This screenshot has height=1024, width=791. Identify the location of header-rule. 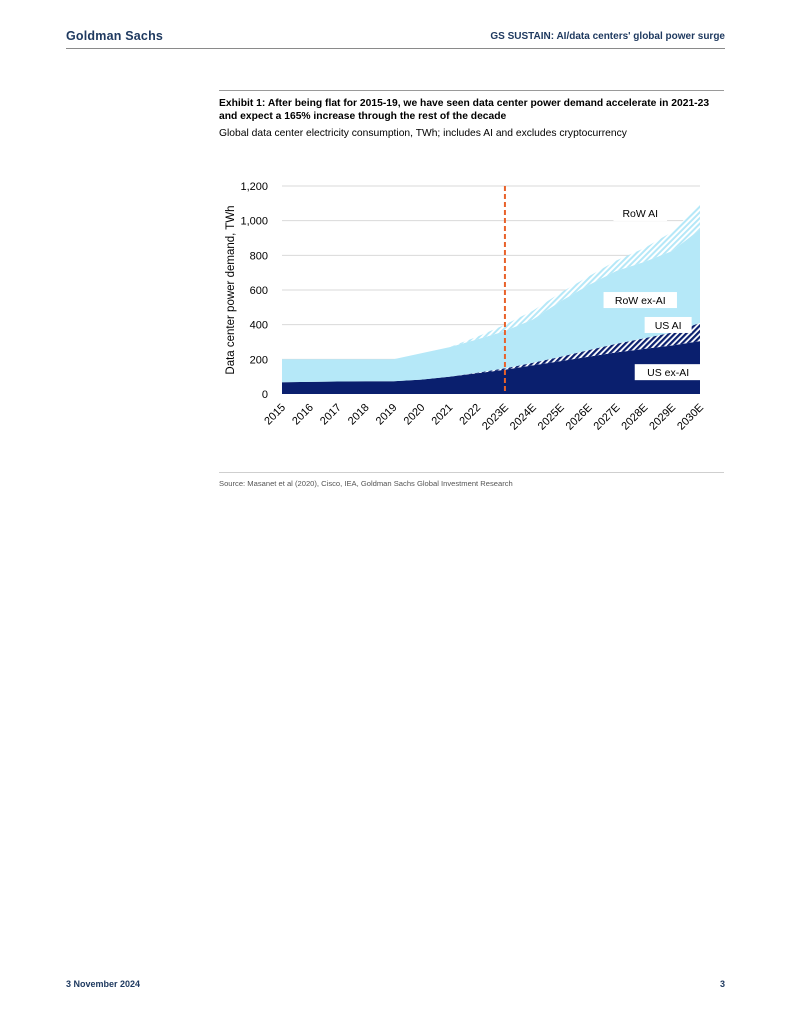
(395, 48).